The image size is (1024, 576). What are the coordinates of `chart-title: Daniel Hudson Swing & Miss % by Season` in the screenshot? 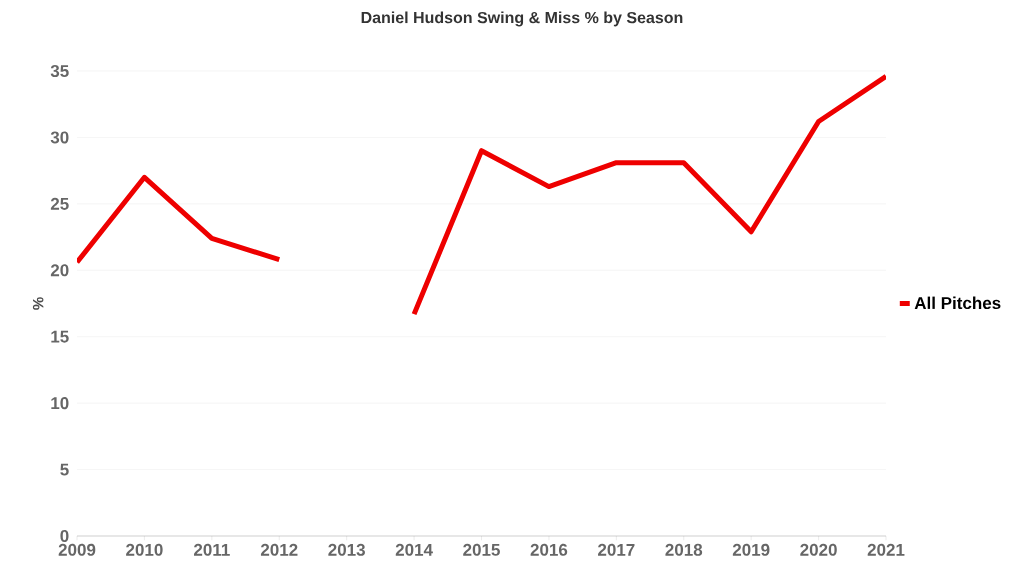 It's located at (522, 19).